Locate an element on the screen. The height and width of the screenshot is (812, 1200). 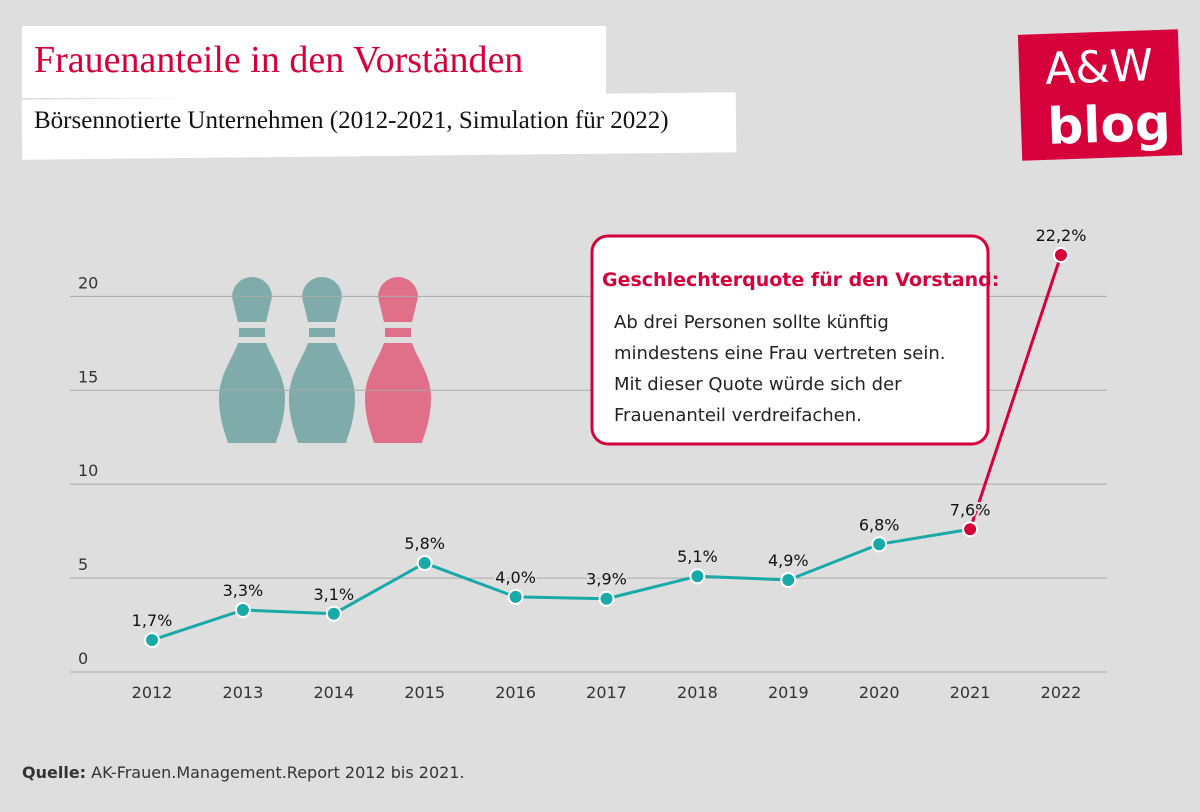
logo: A&W blog is located at coordinates (1100, 95).